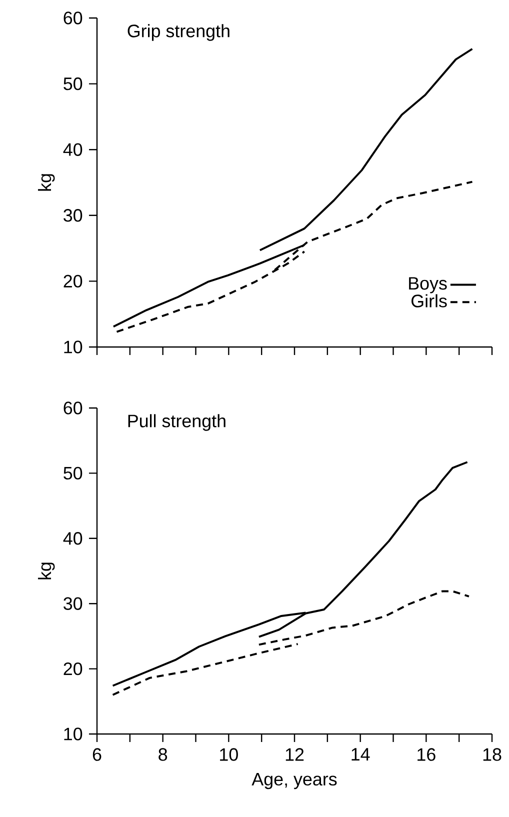  I want to click on chart-title: Pull strength, so click(177, 422).